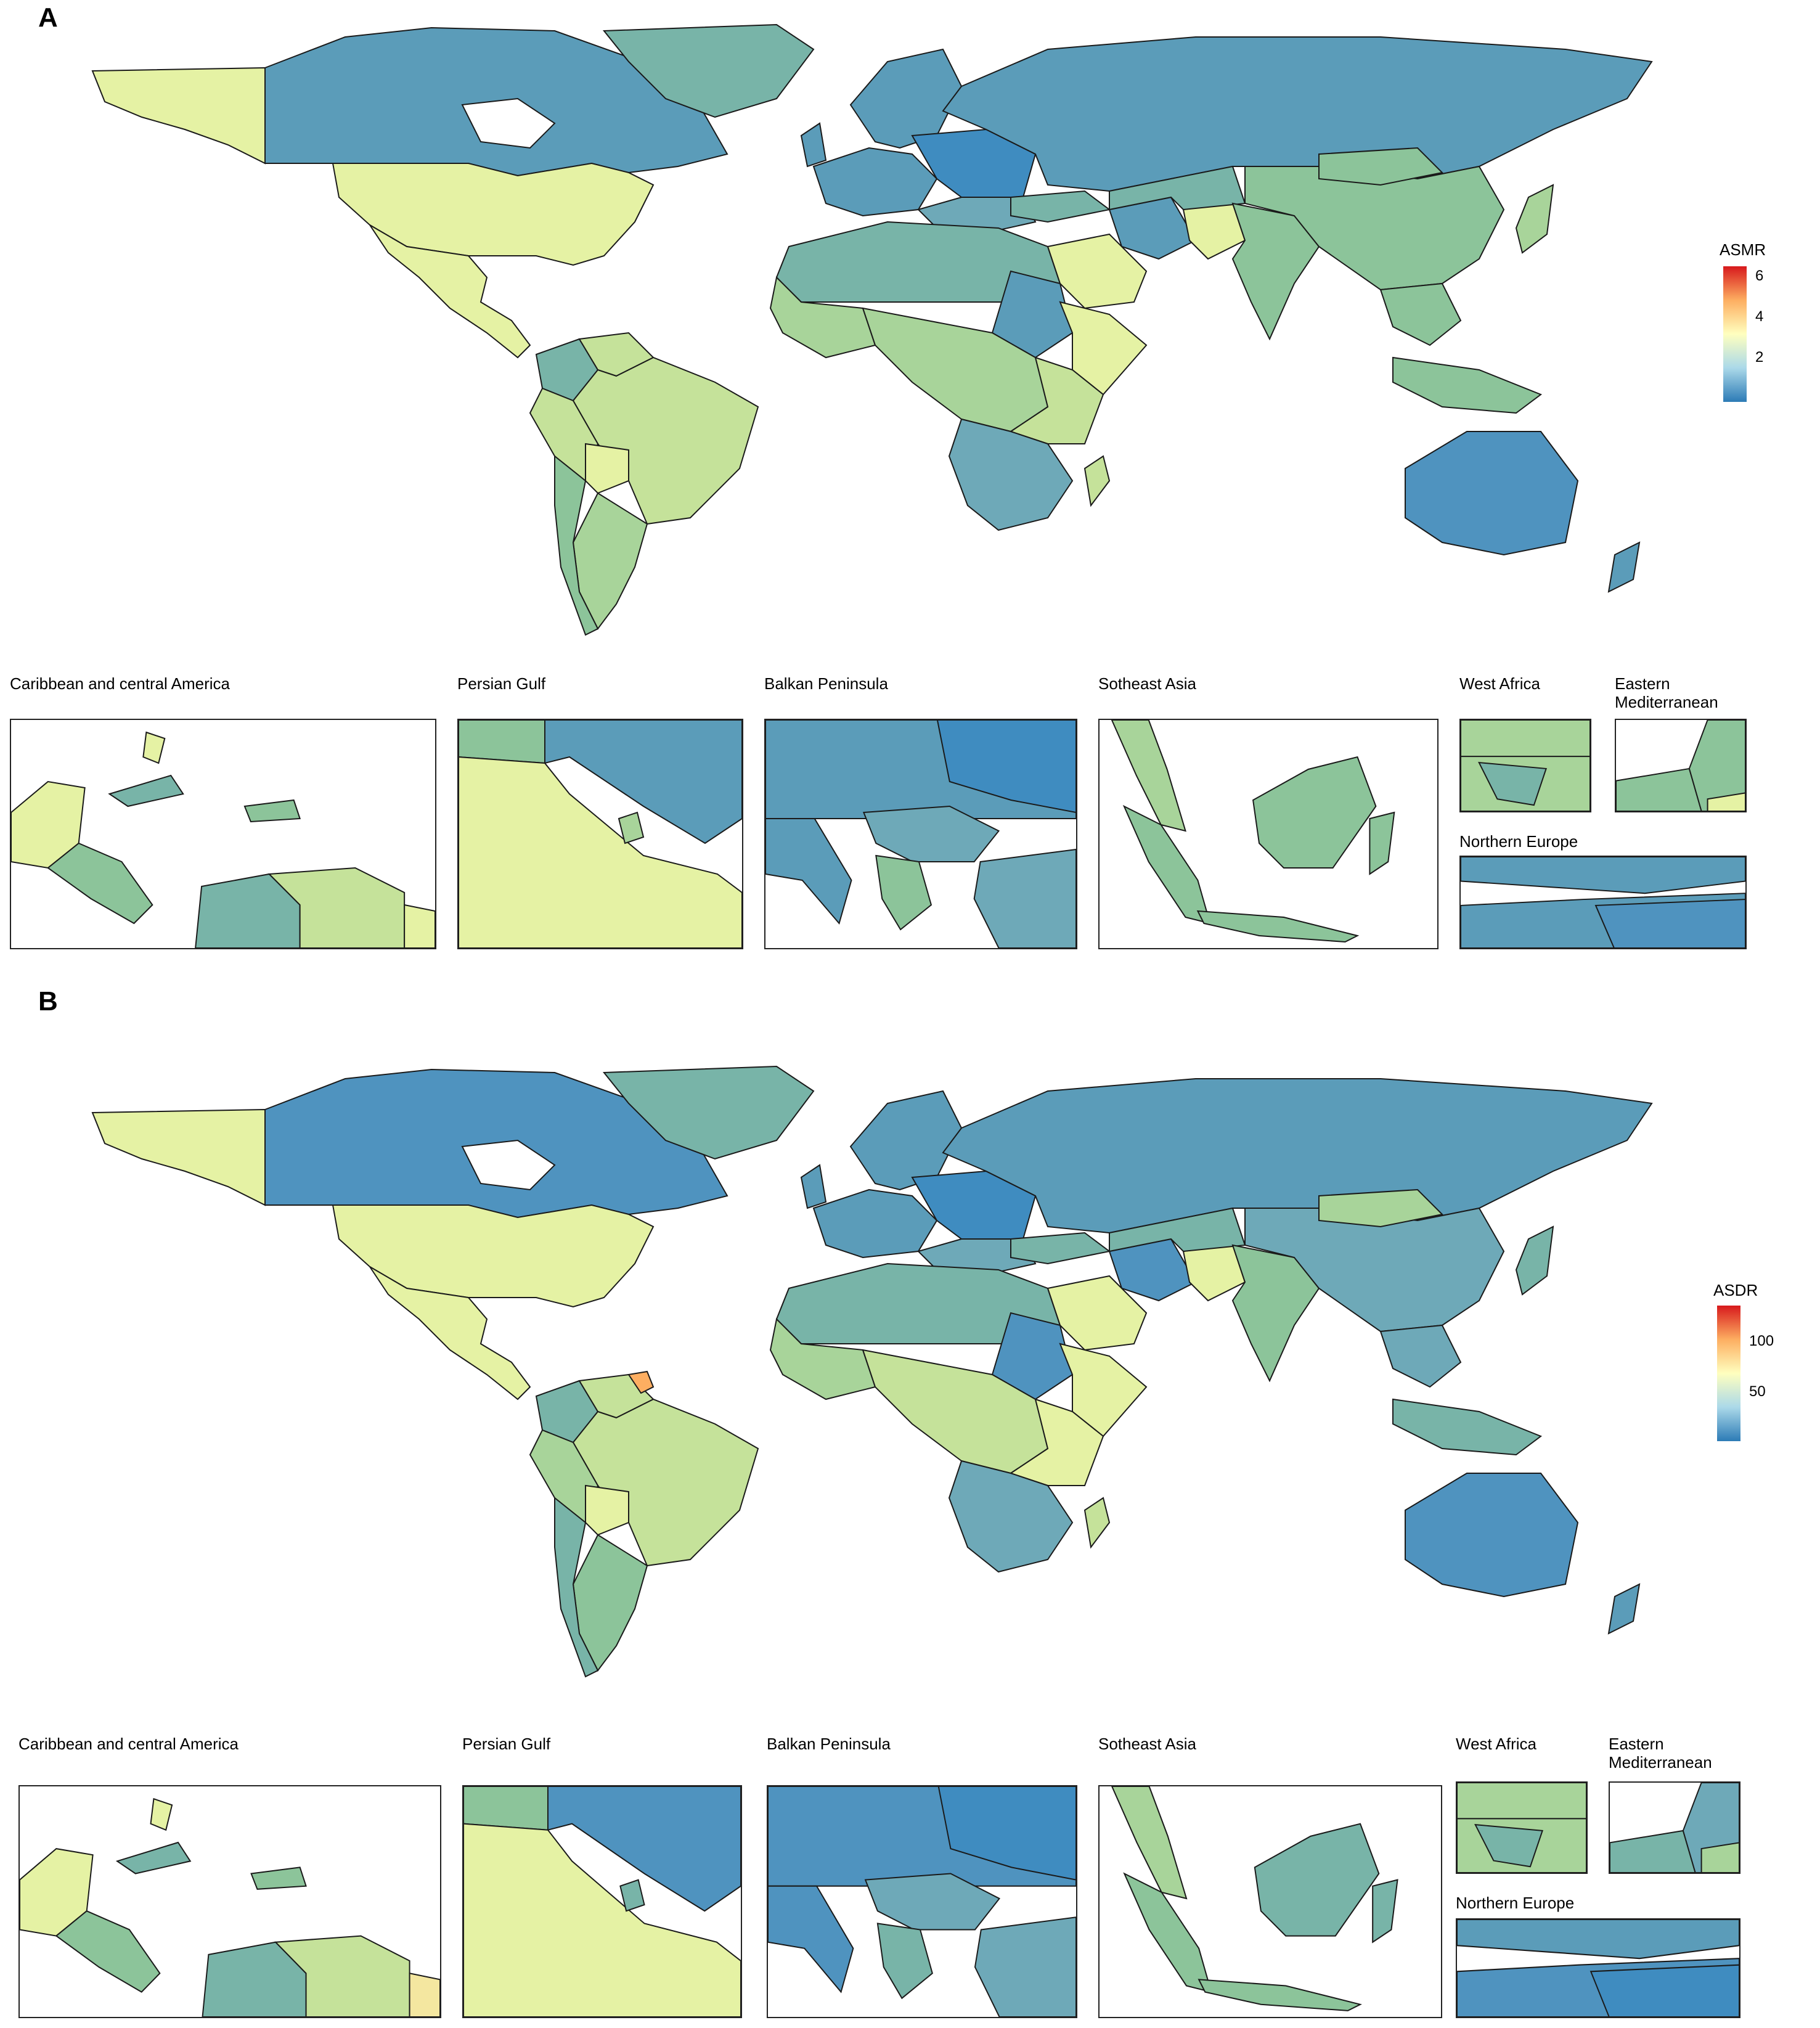  What do you see at coordinates (48, 1001) in the screenshot?
I see `panel-label: B` at bounding box center [48, 1001].